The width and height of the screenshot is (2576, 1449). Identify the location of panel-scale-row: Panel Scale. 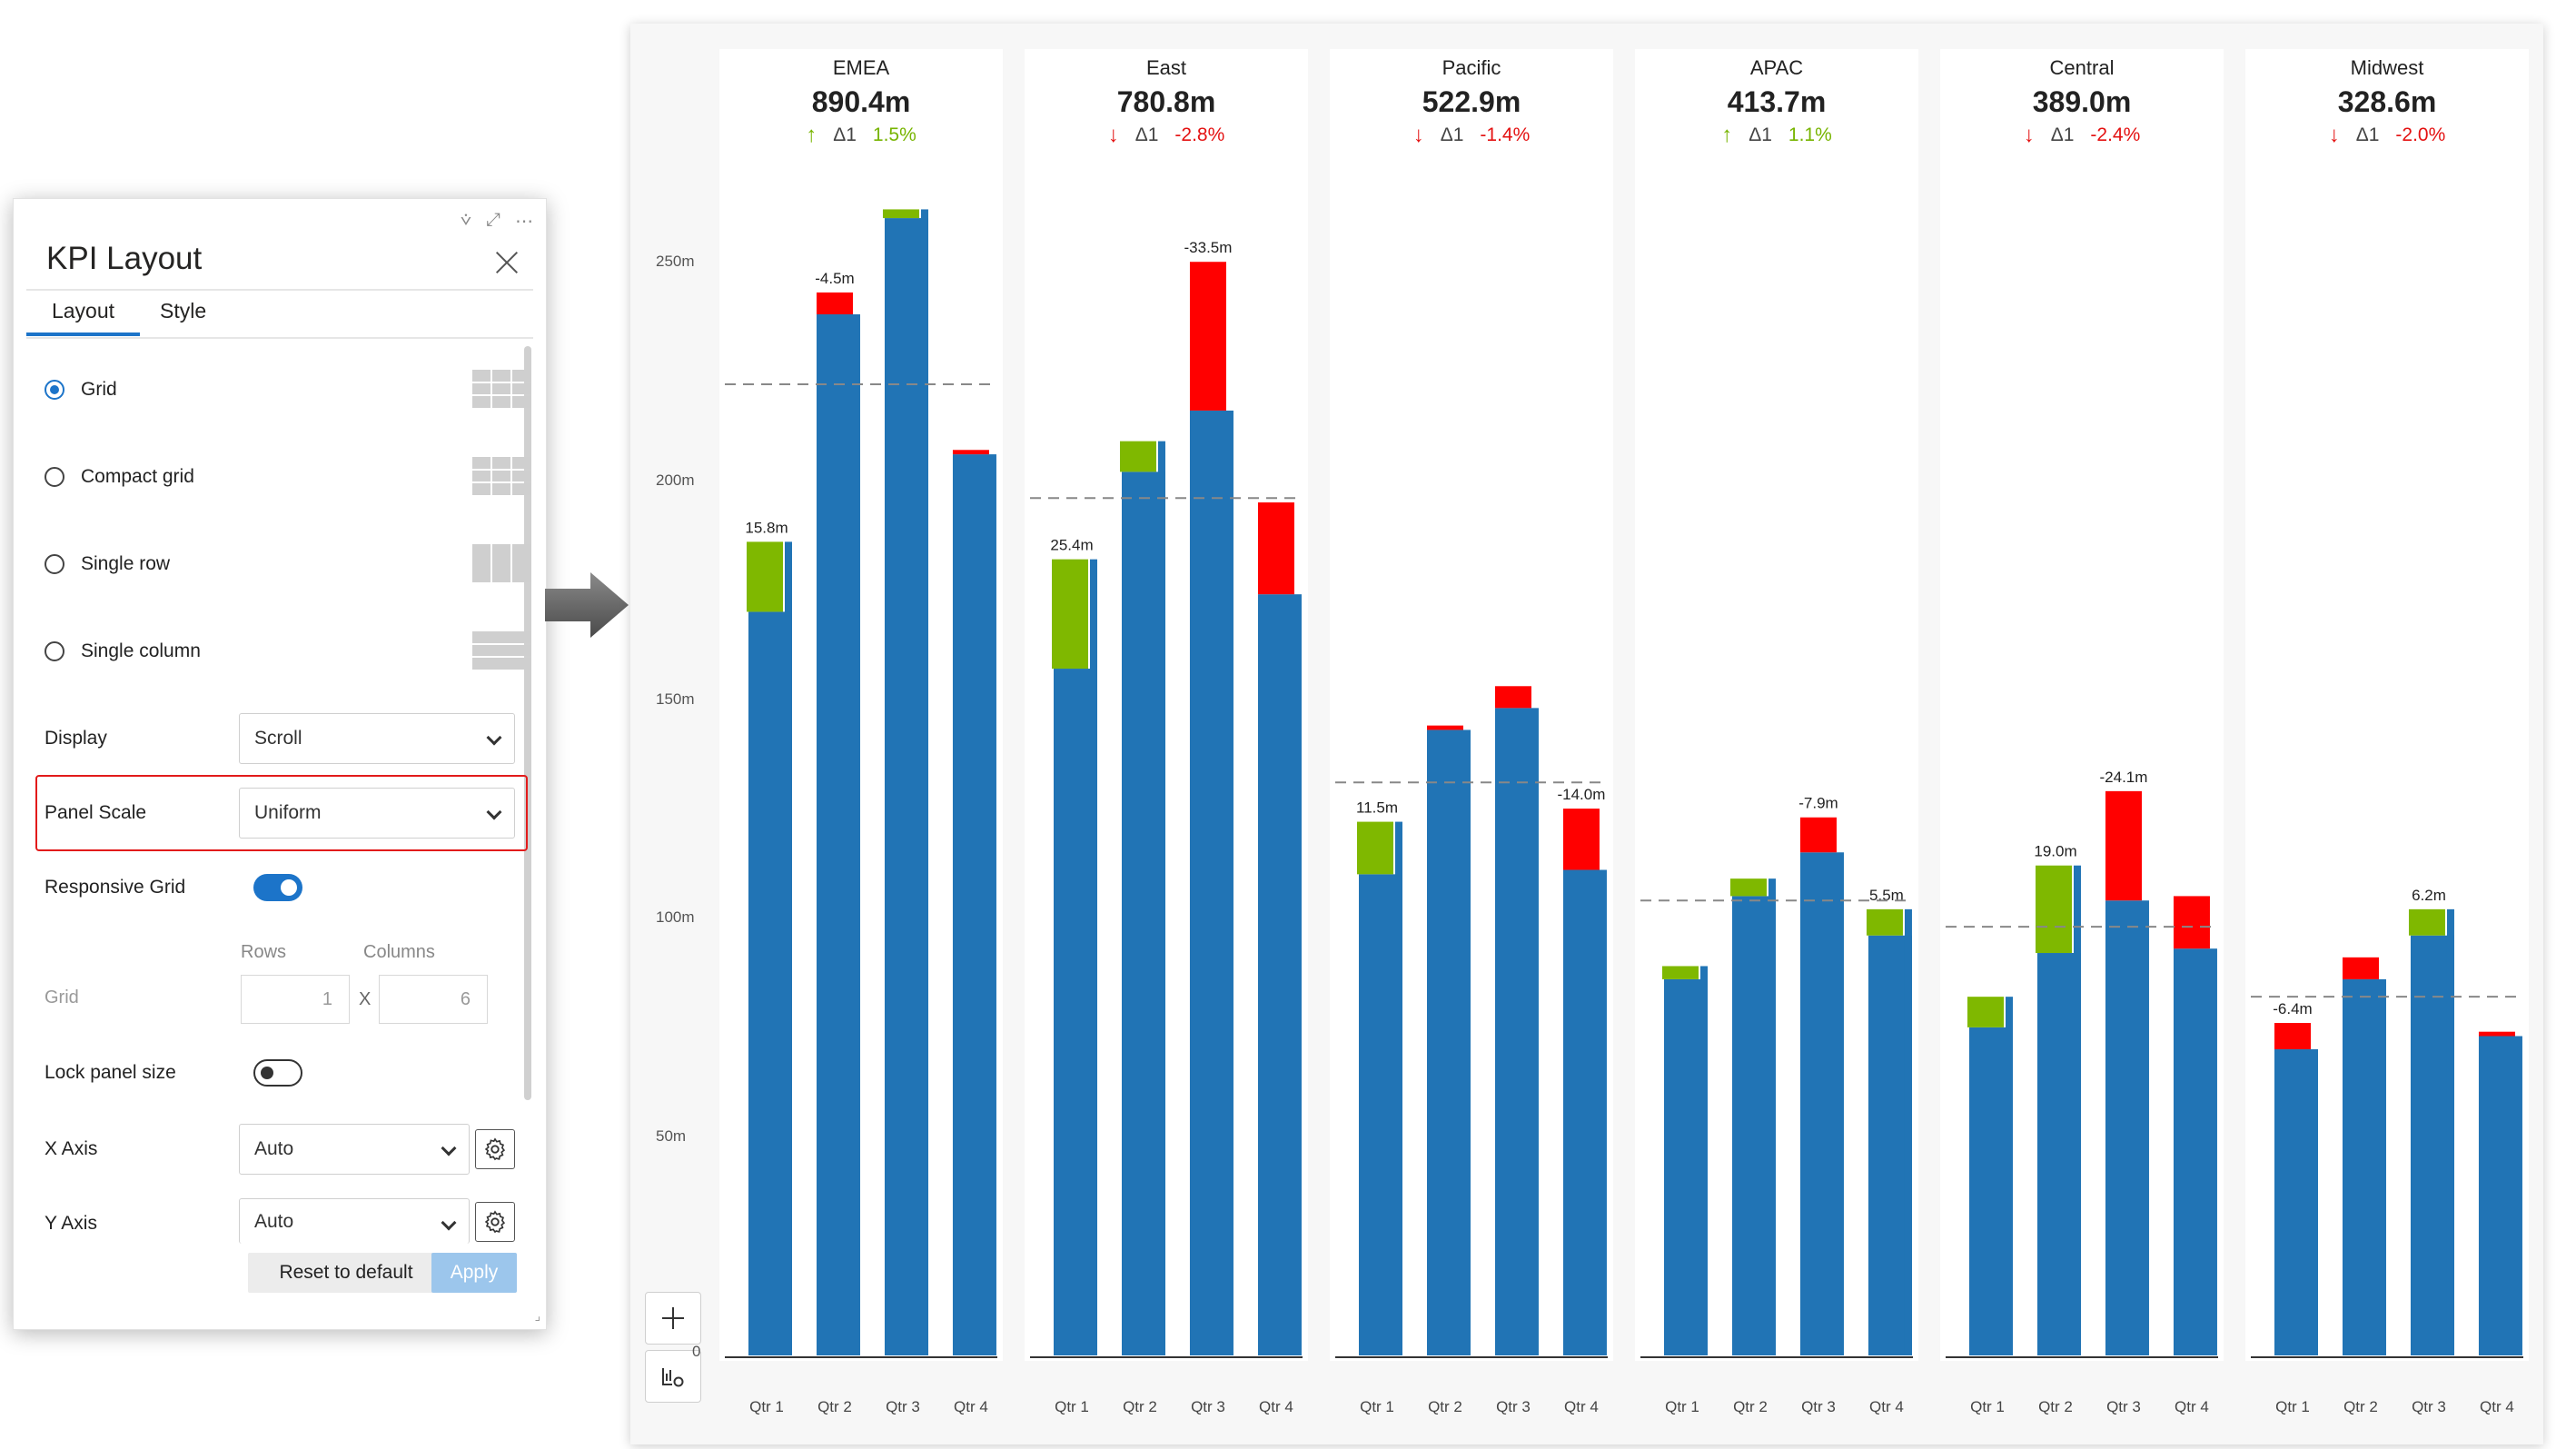
(290, 813).